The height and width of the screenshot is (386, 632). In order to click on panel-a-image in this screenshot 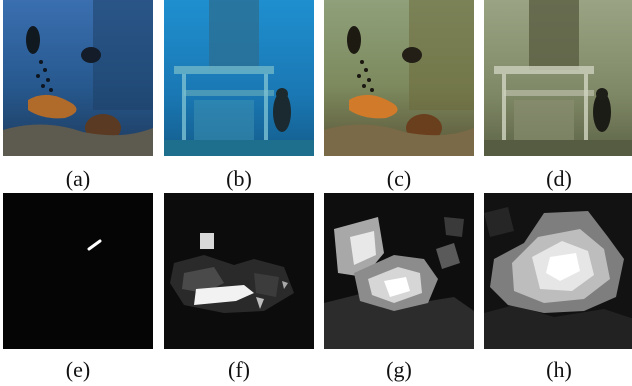, I will do `click(78, 78)`.